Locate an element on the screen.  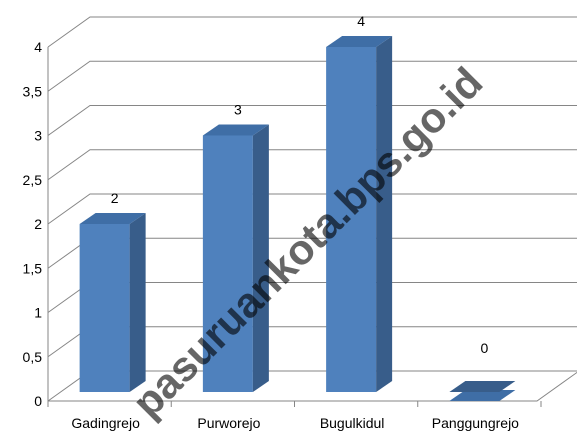
y-tick-label: 0 is located at coordinates (38, 401).